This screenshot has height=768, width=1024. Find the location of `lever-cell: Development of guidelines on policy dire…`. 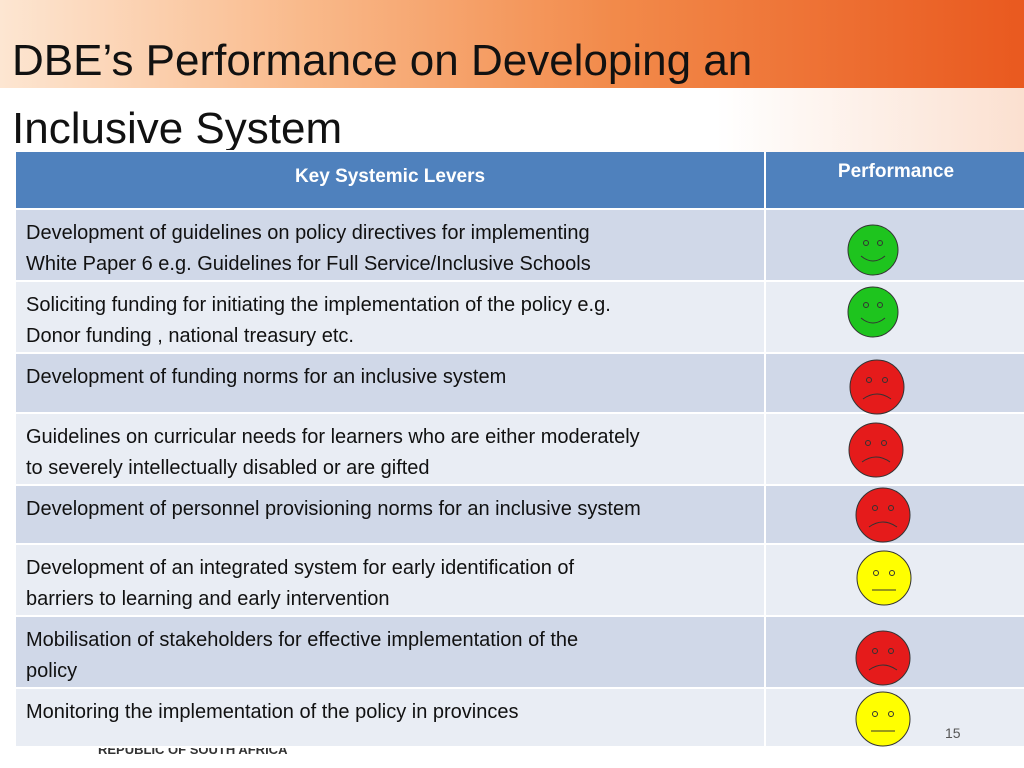

lever-cell: Development of guidelines on policy dire… is located at coordinates (391, 245).